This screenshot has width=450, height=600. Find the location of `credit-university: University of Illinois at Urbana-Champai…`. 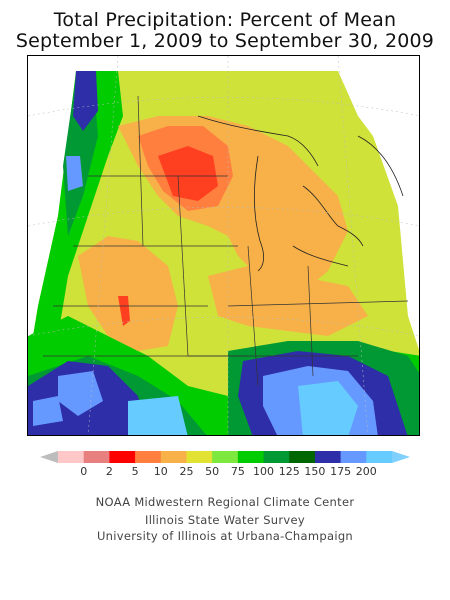

credit-university: University of Illinois at Urbana-Champai… is located at coordinates (225, 536).